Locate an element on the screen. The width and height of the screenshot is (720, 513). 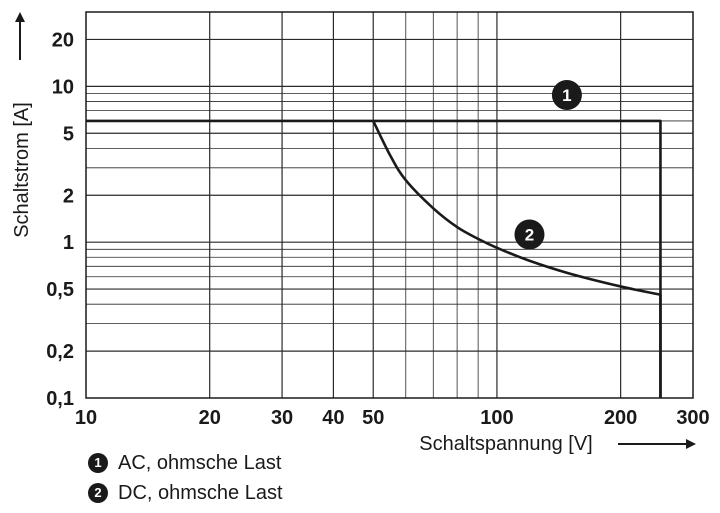
x-tick-label: 200 is located at coordinates (620, 418).